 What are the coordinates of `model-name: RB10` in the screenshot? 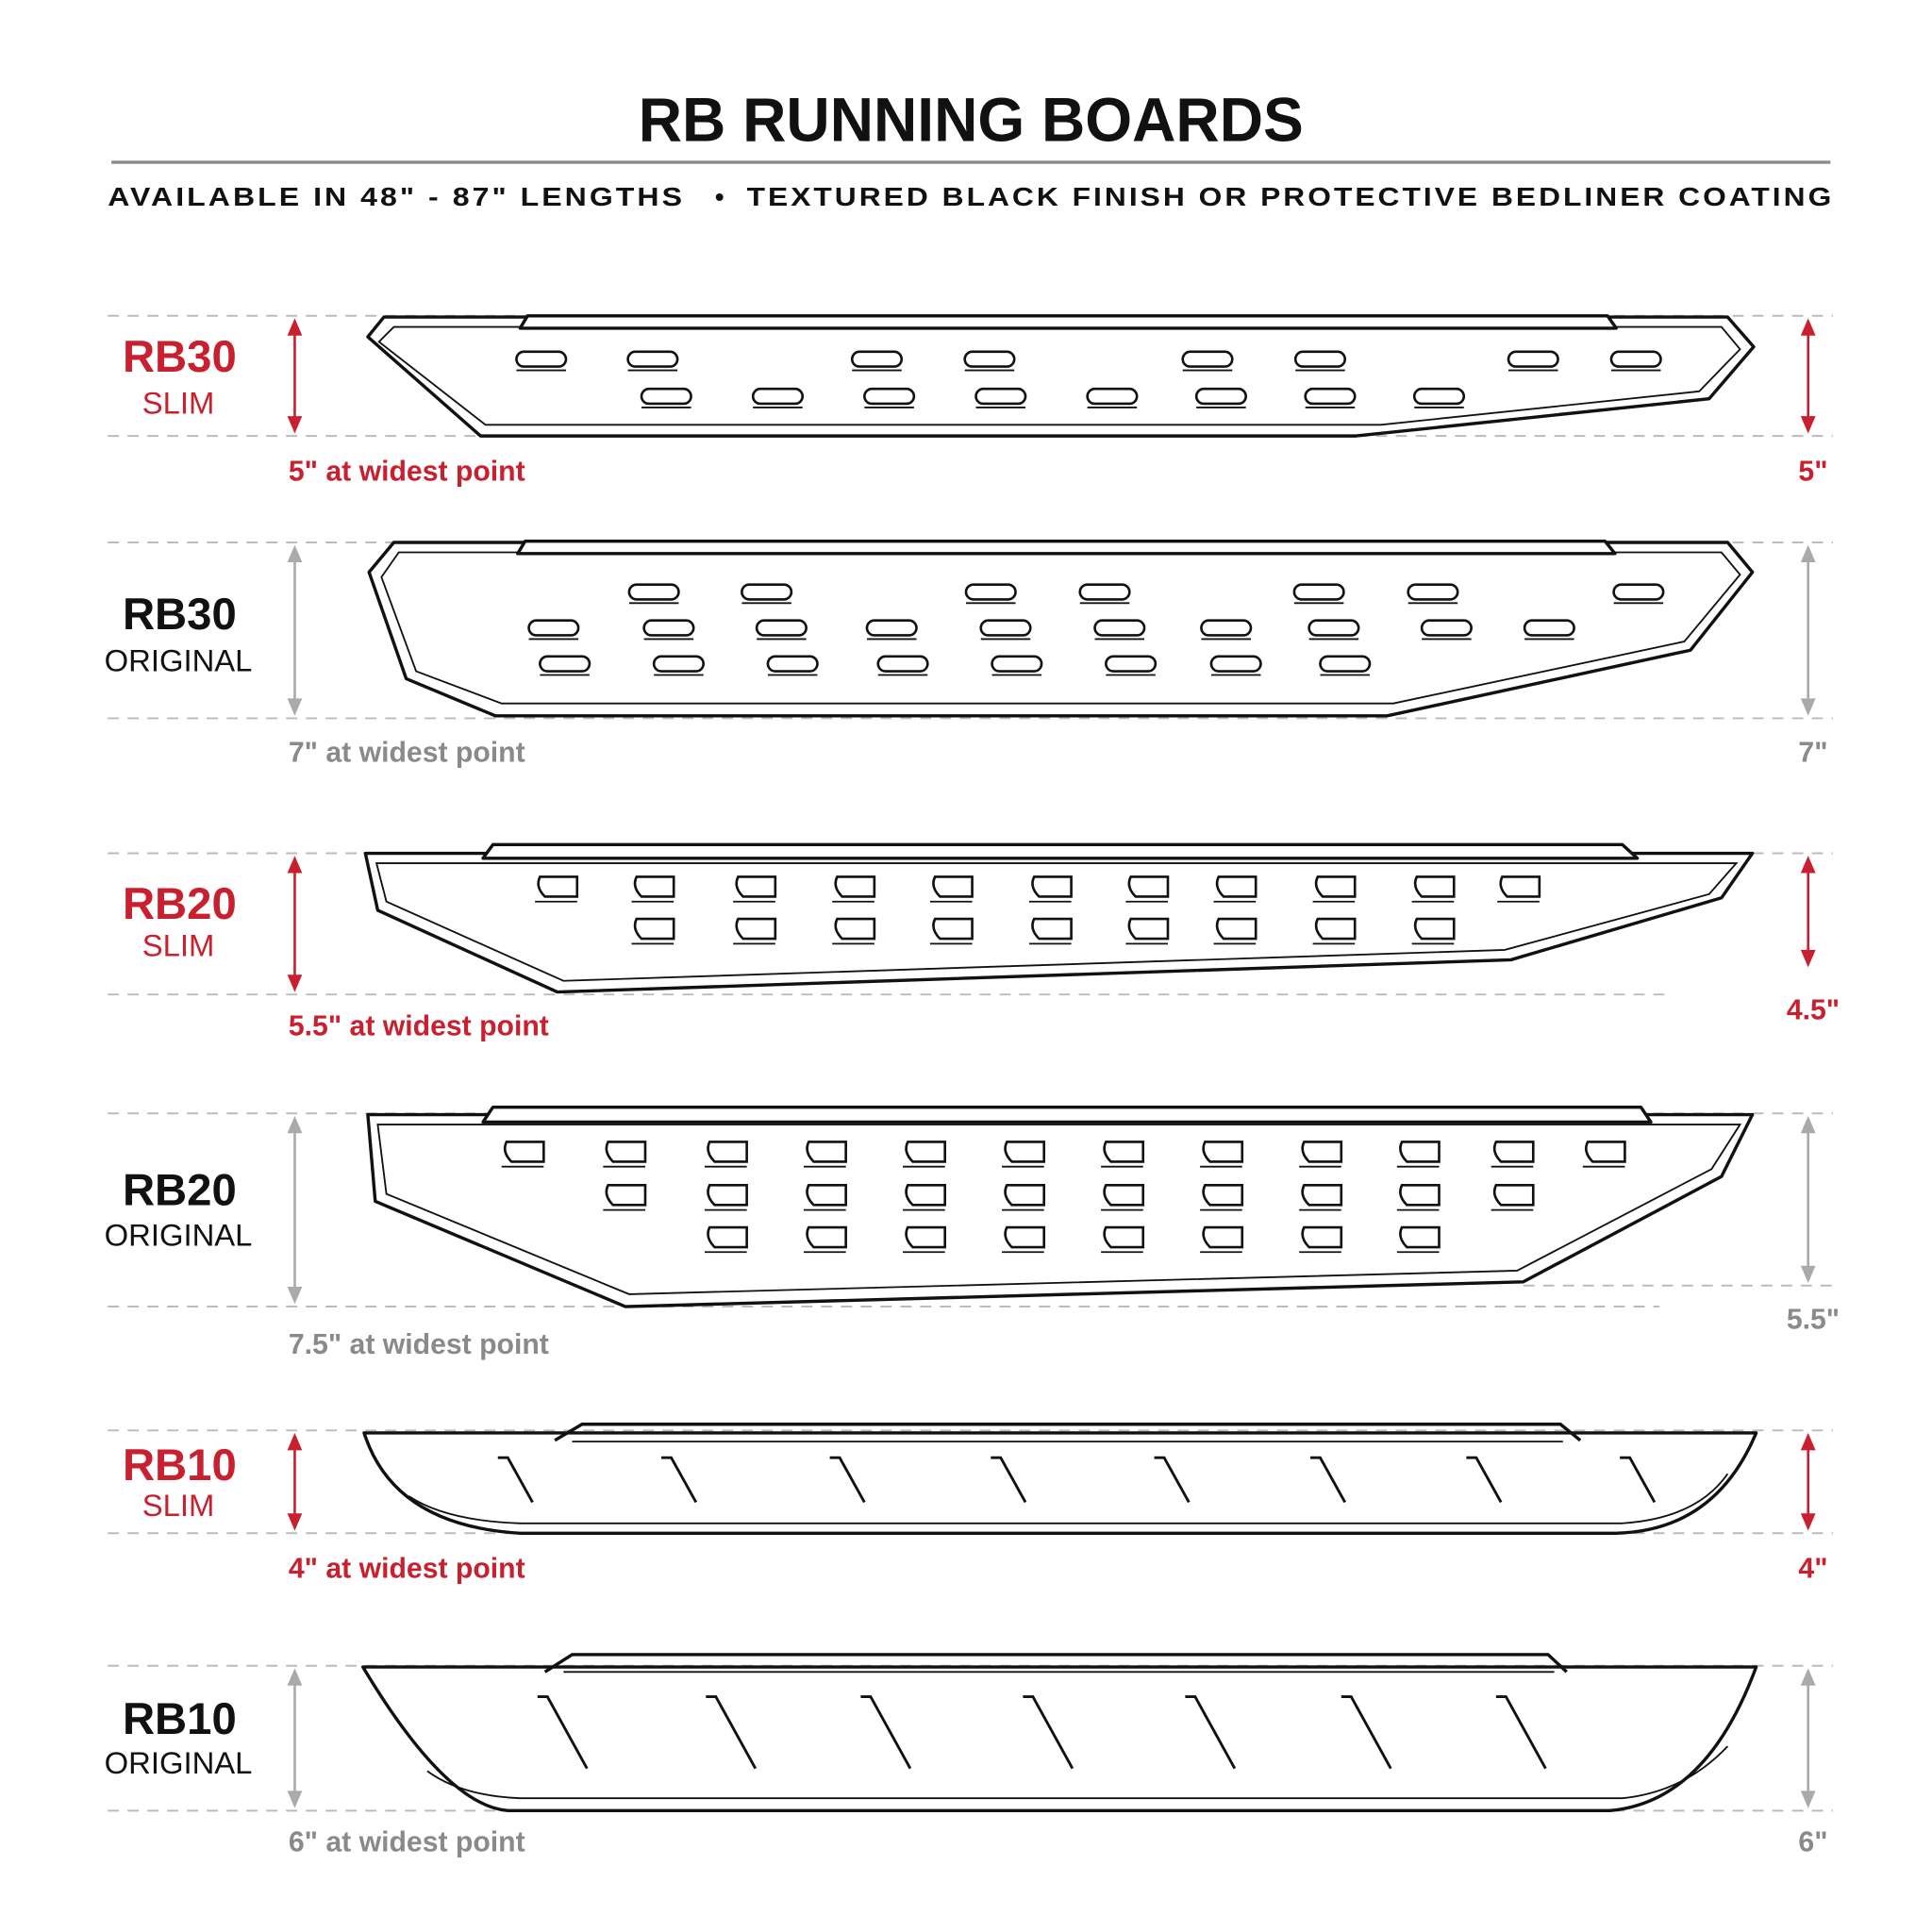 It's located at (180, 1719).